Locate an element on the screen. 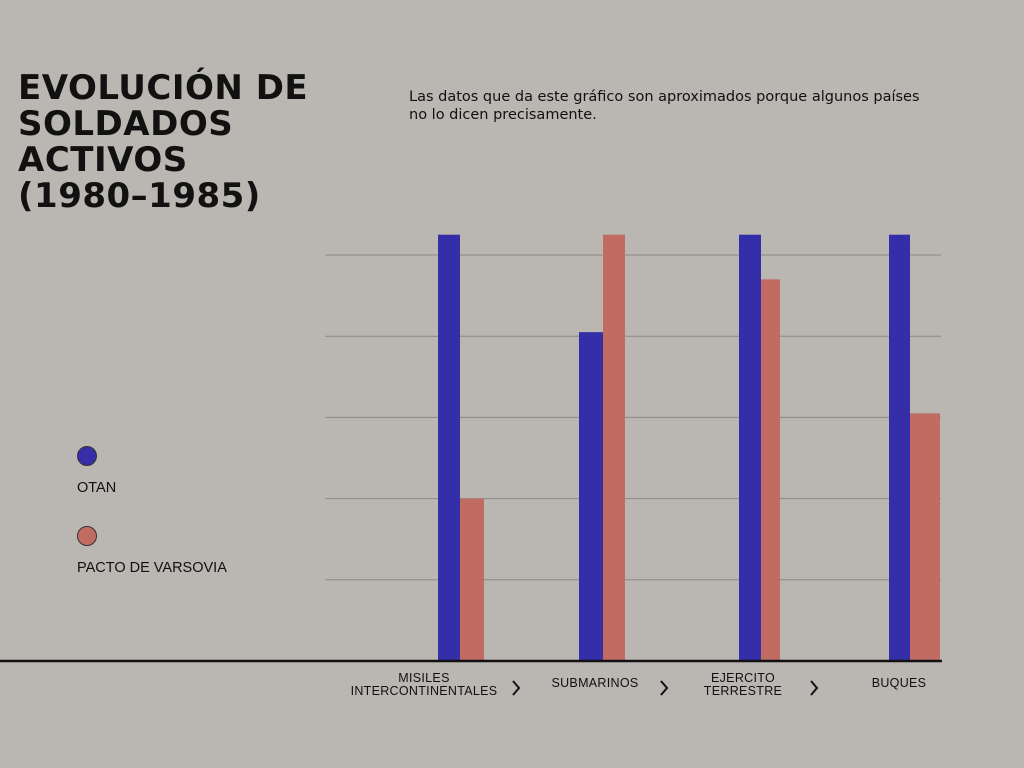 The height and width of the screenshot is (768, 1024). legend-label-pacto: PACTO DE VARSOVIA is located at coordinates (152, 568).